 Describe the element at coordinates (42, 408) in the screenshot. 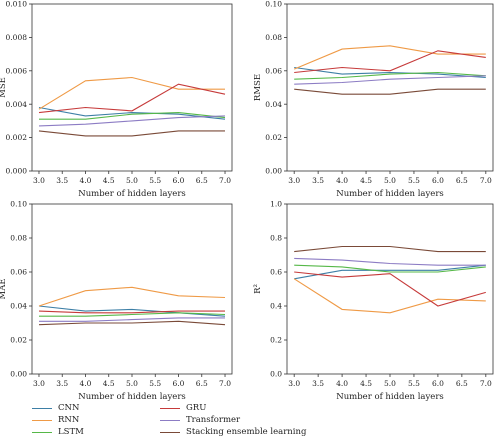

I see `legend-swatch-cnn` at that location.